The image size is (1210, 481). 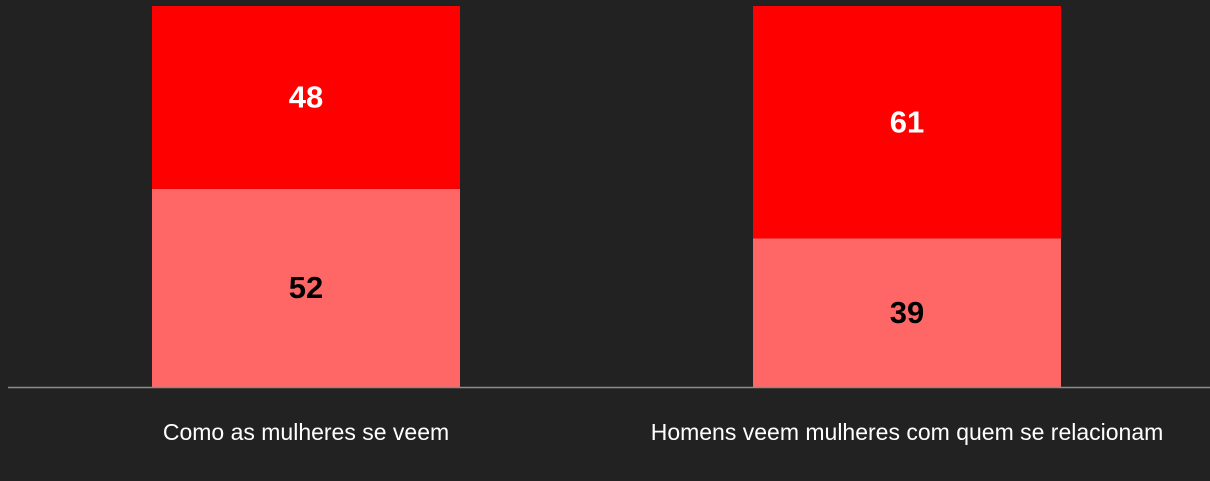 I want to click on data-label: 52, so click(x=306, y=287).